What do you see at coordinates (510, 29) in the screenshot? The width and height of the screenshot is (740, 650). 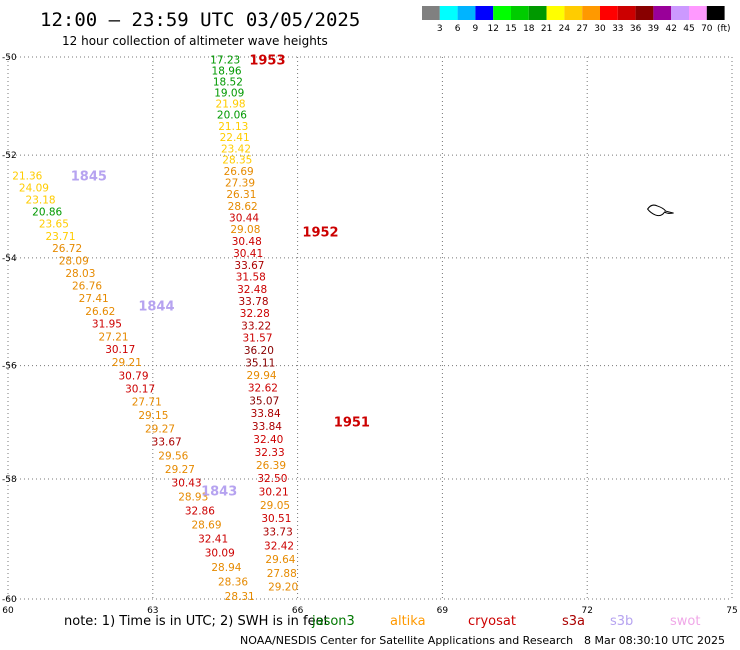 I see `legend-value-label: 15` at bounding box center [510, 29].